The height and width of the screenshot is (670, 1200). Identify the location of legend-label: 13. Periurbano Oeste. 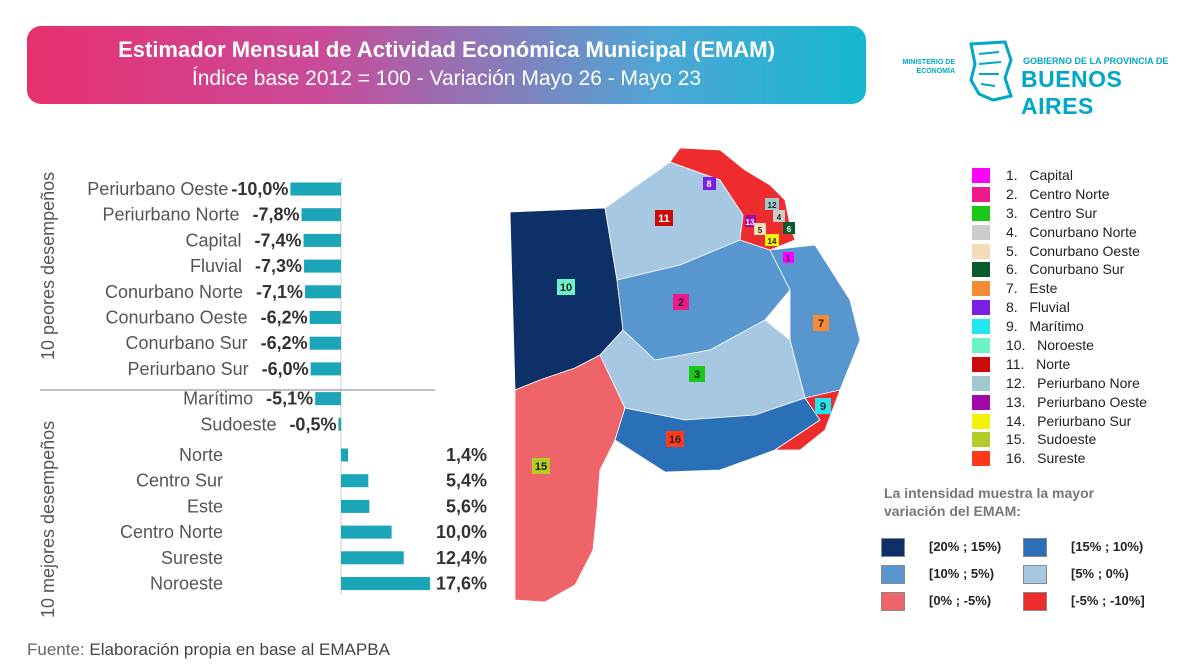
(1076, 401).